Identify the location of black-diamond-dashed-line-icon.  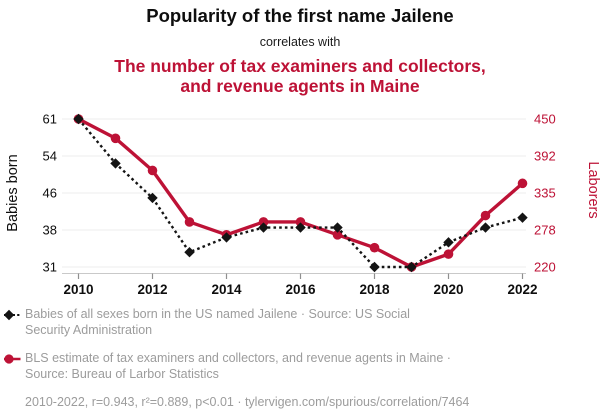
(12, 315).